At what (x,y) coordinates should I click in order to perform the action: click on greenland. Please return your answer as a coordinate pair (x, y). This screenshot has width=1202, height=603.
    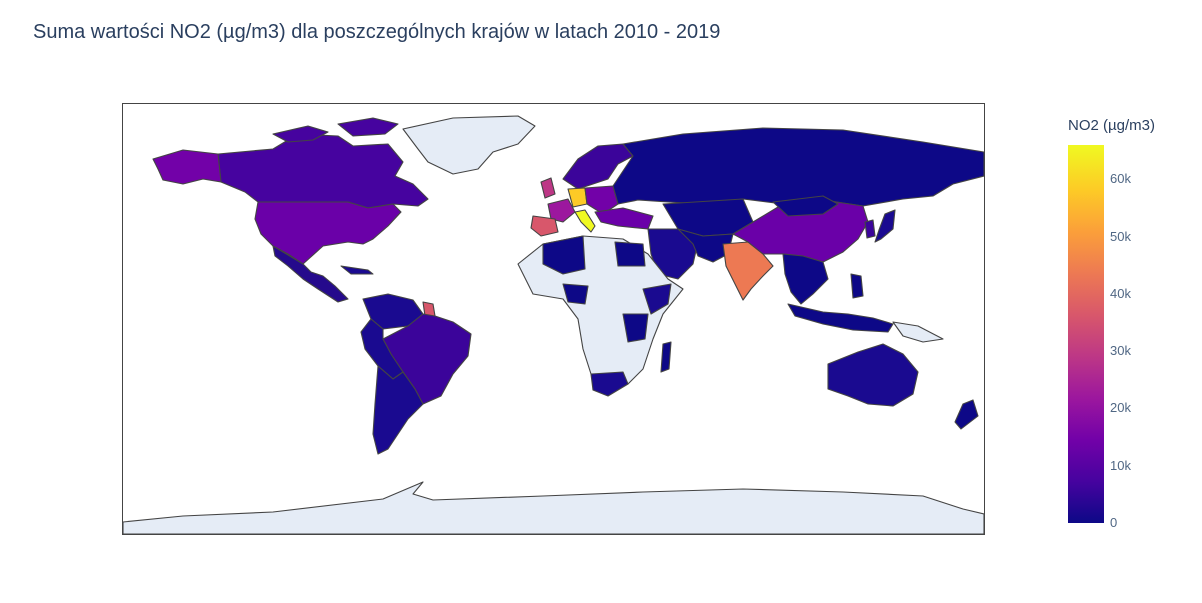
    Looking at the image, I should click on (469, 145).